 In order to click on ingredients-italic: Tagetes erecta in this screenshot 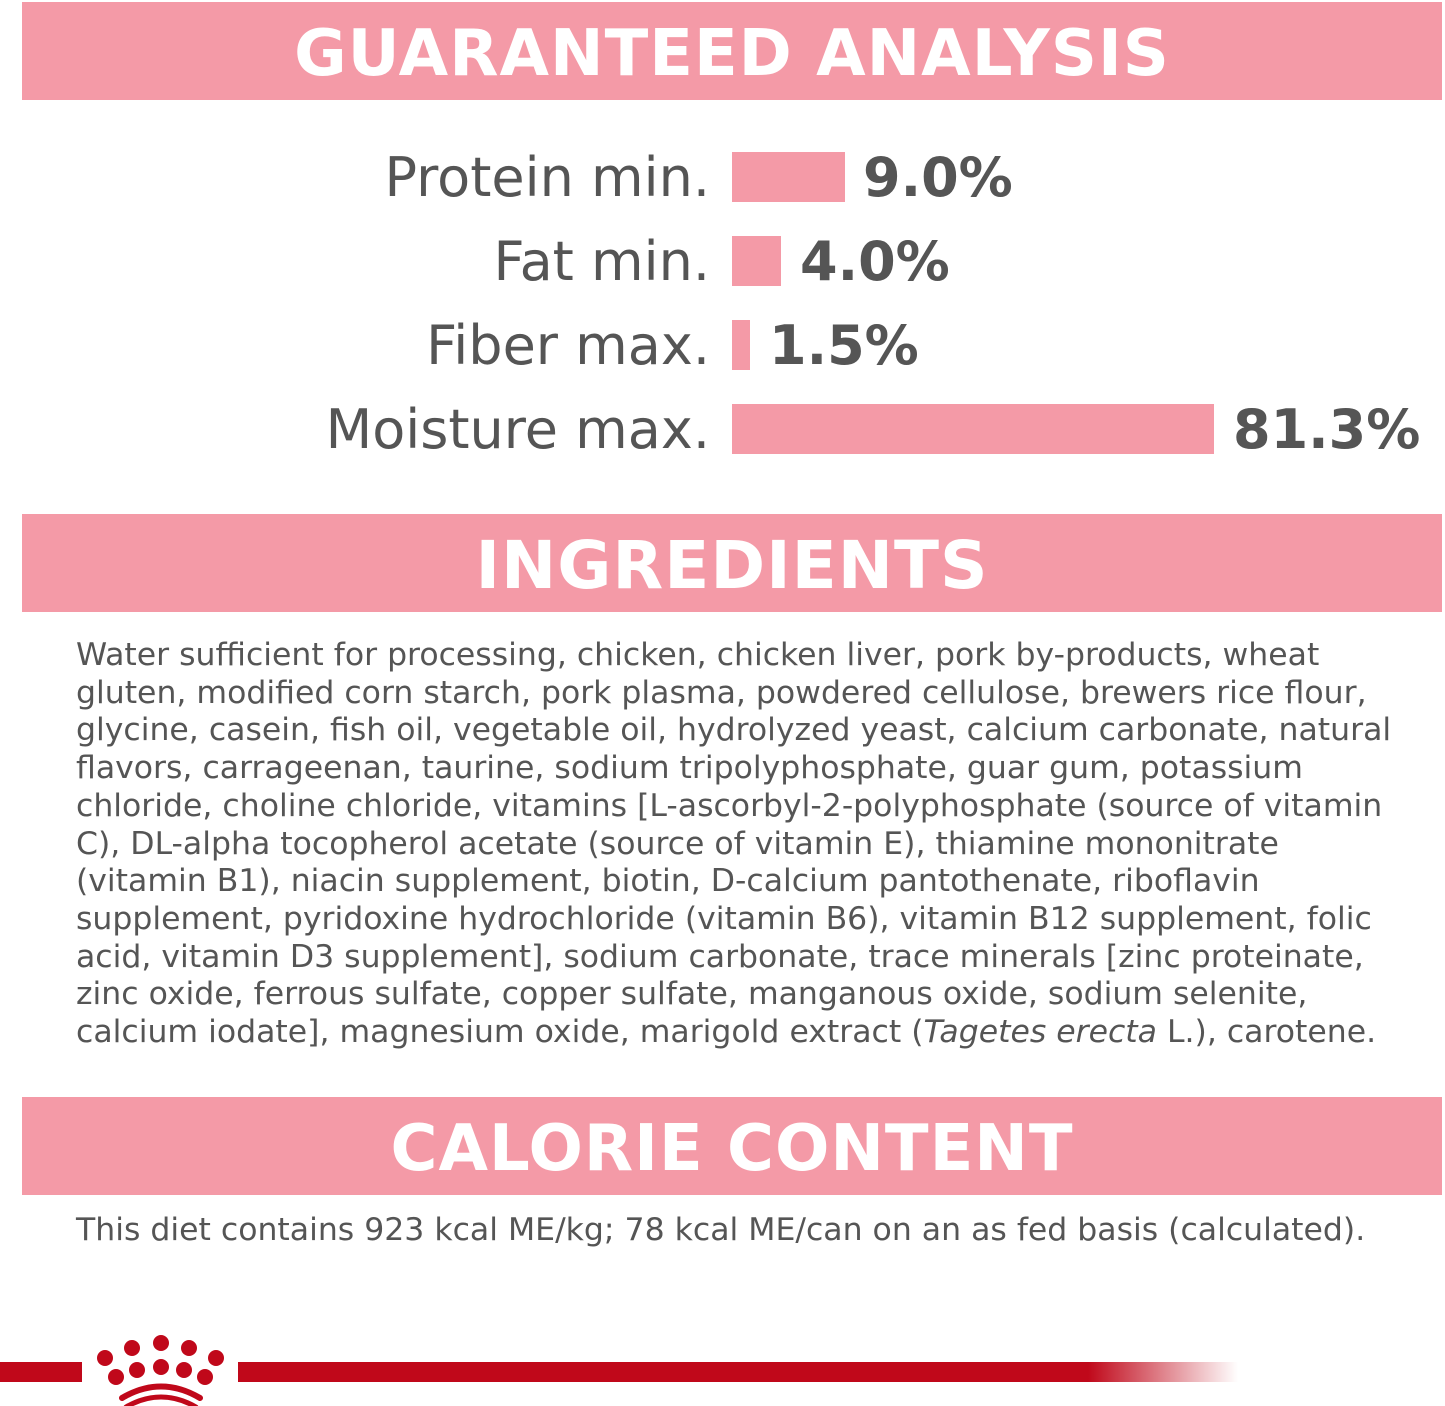, I will do `click(1040, 1032)`.